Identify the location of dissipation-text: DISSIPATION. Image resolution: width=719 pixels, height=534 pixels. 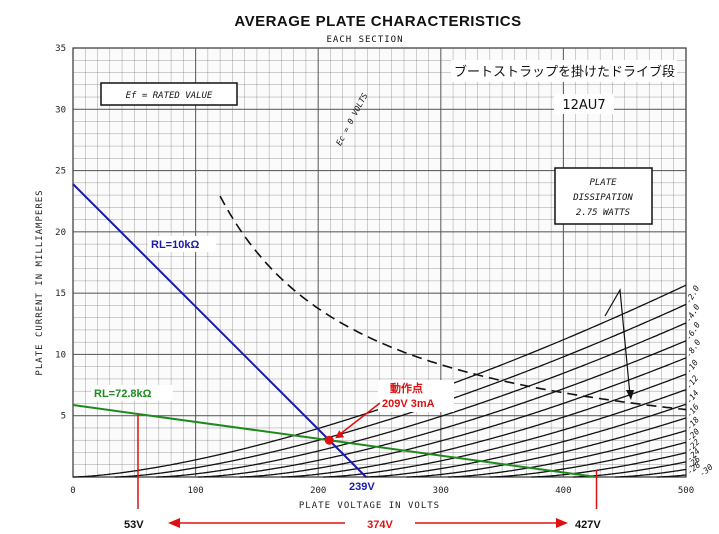
(602, 198).